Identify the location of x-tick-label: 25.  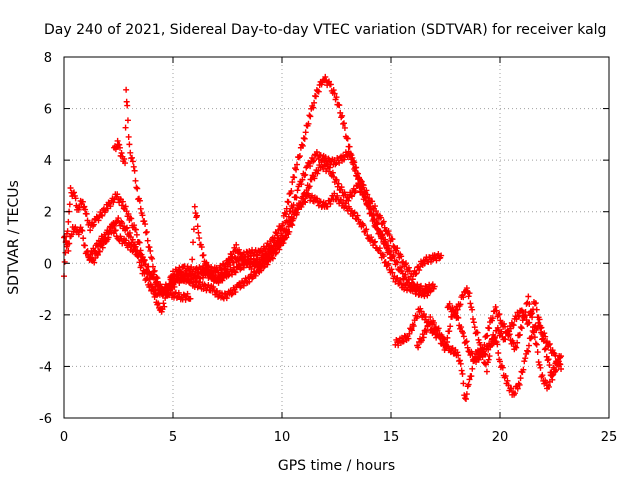
(609, 437).